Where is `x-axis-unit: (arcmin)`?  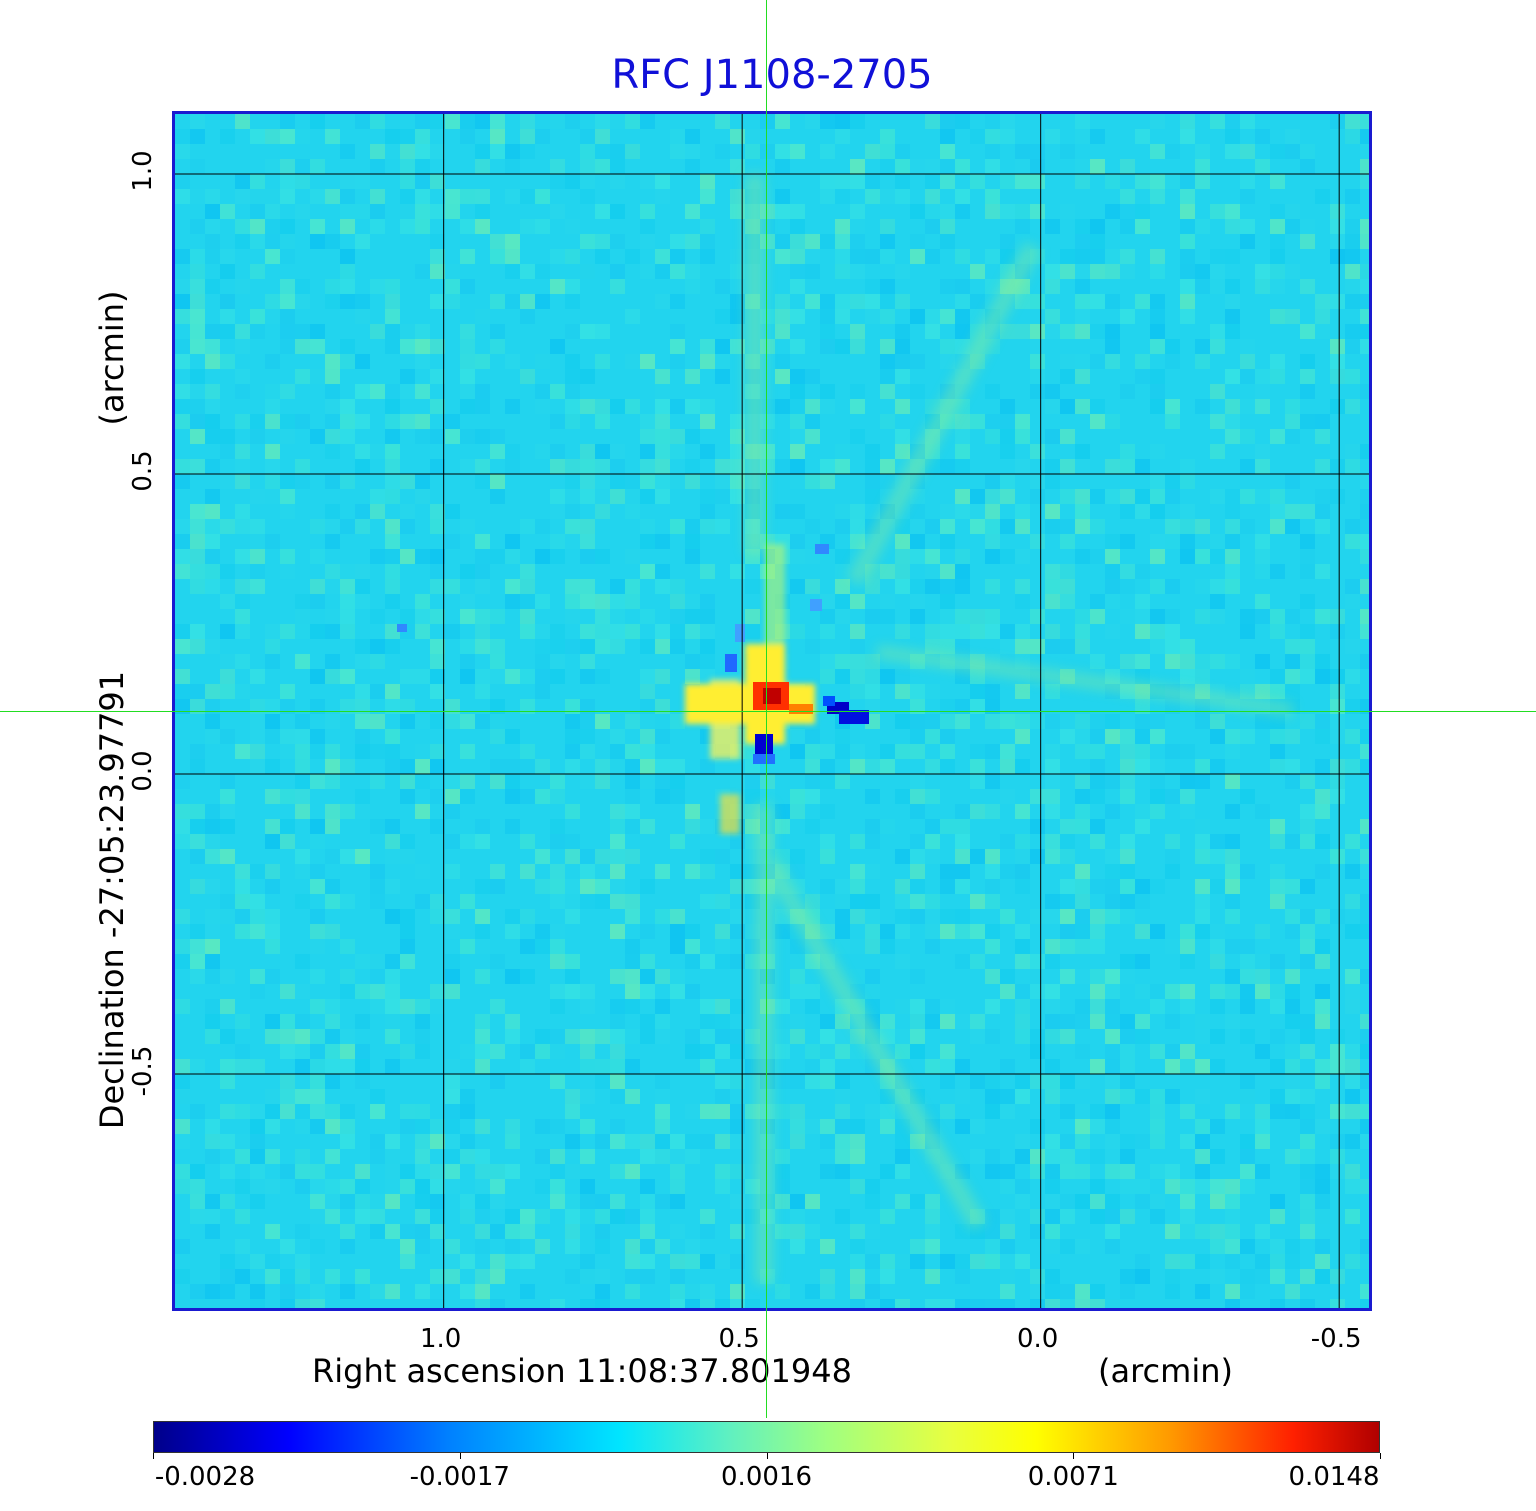 x-axis-unit: (arcmin) is located at coordinates (1165, 1371).